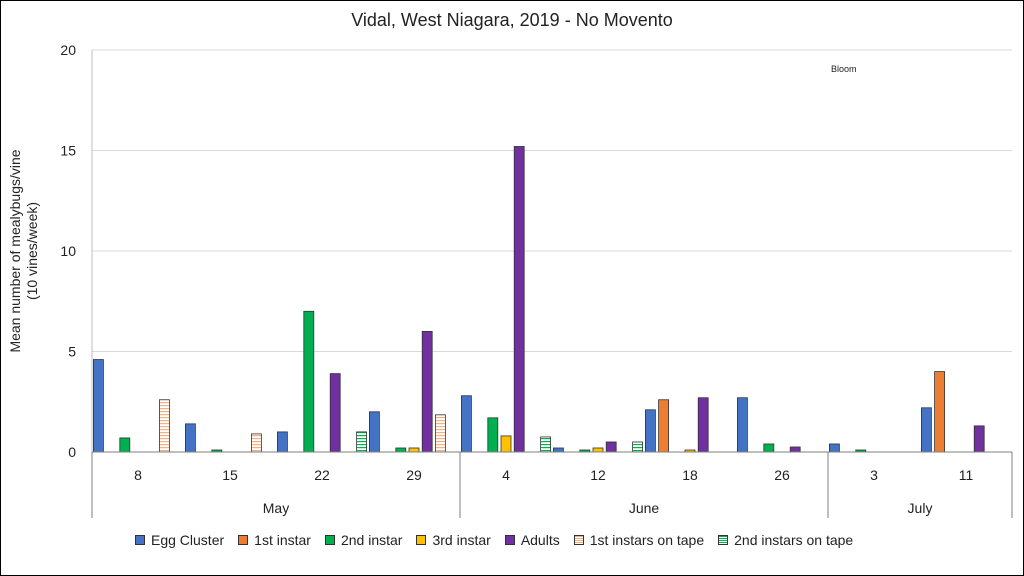  What do you see at coordinates (138, 475) in the screenshot?
I see `x-tick-label: 8` at bounding box center [138, 475].